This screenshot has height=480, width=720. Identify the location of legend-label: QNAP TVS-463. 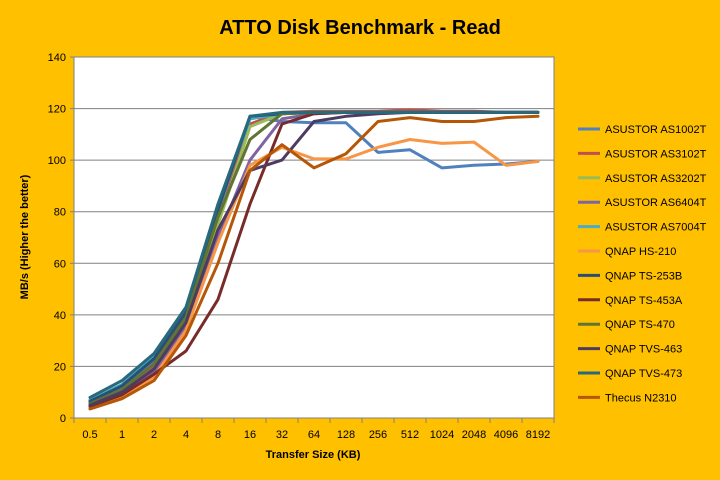
(643, 350).